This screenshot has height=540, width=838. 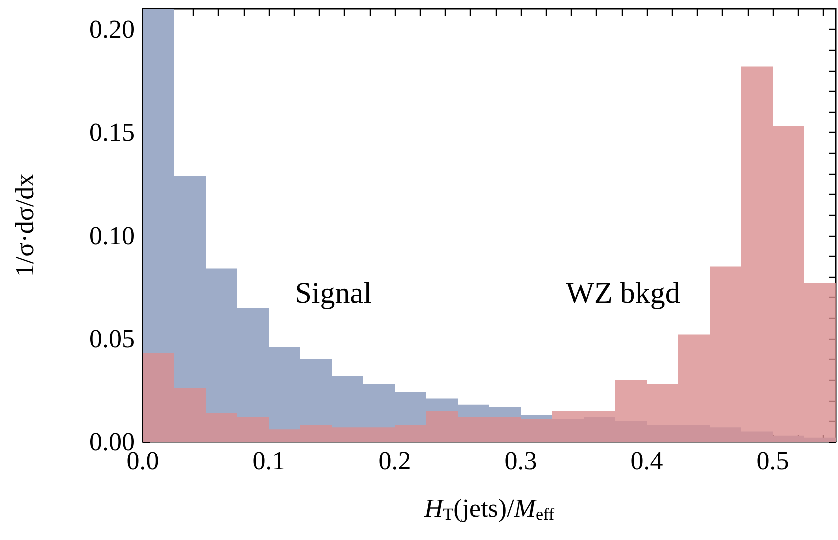 What do you see at coordinates (112, 235) in the screenshot?
I see `y-tick-label: 0.10` at bounding box center [112, 235].